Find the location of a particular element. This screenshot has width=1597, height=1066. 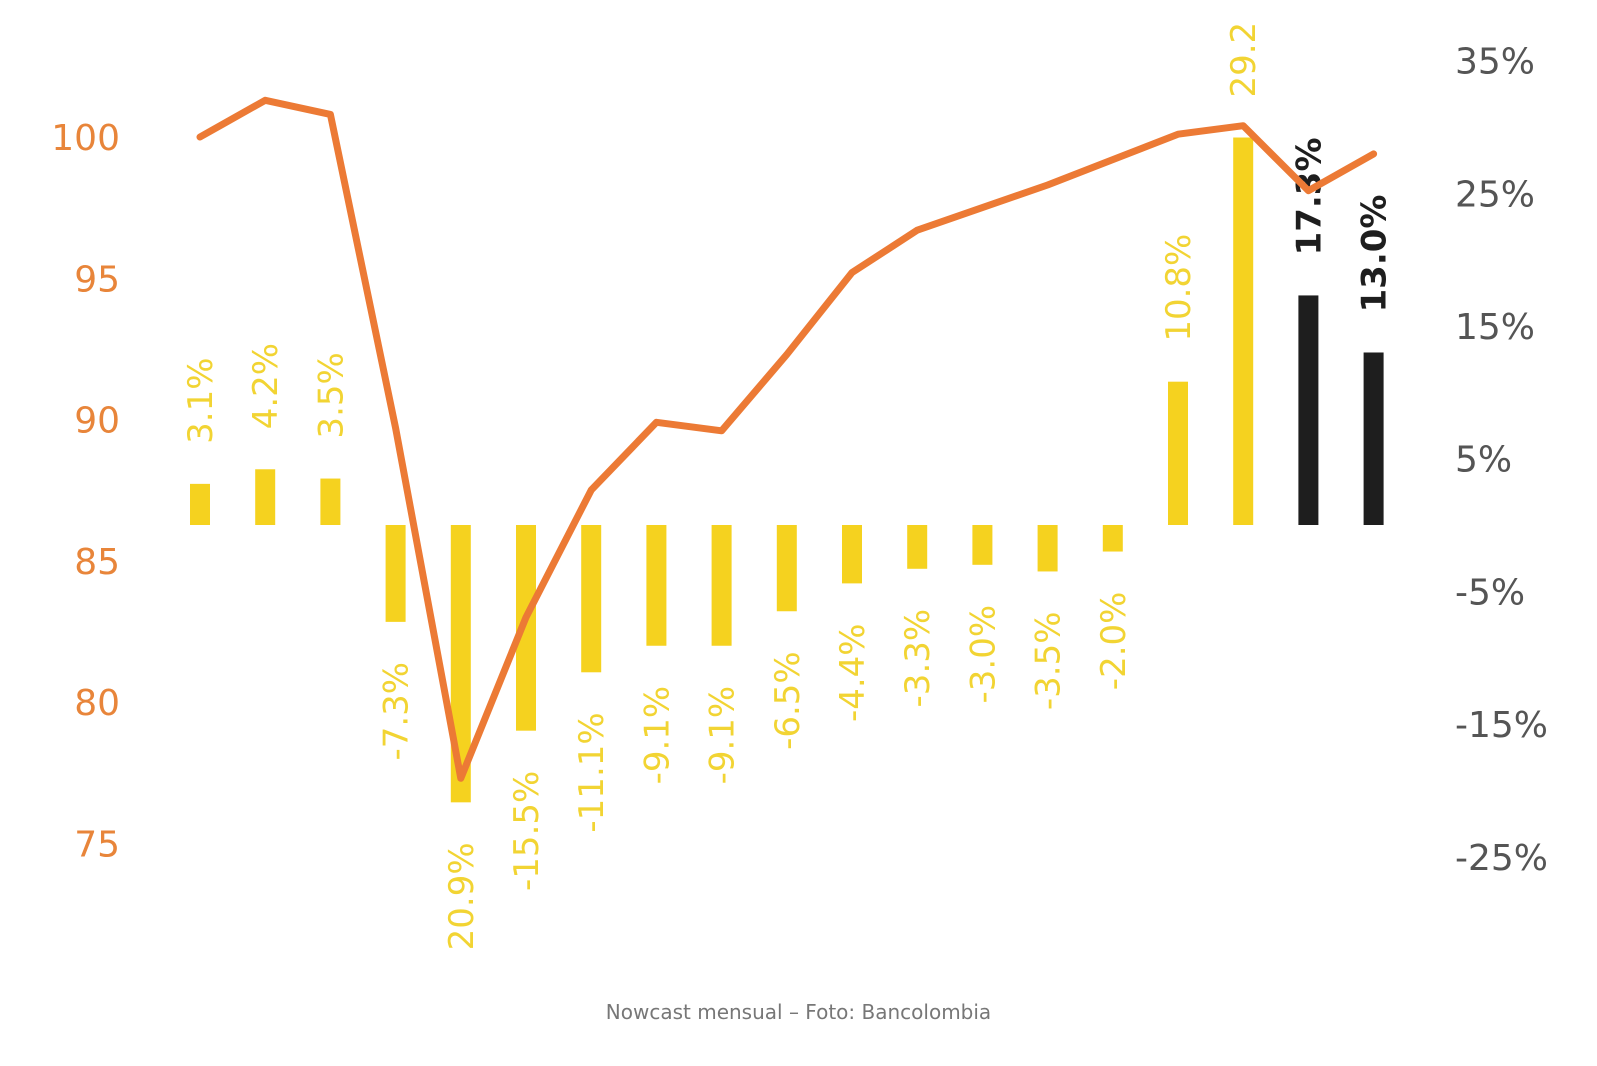

bar-label: 10.8% is located at coordinates (1179, 288).